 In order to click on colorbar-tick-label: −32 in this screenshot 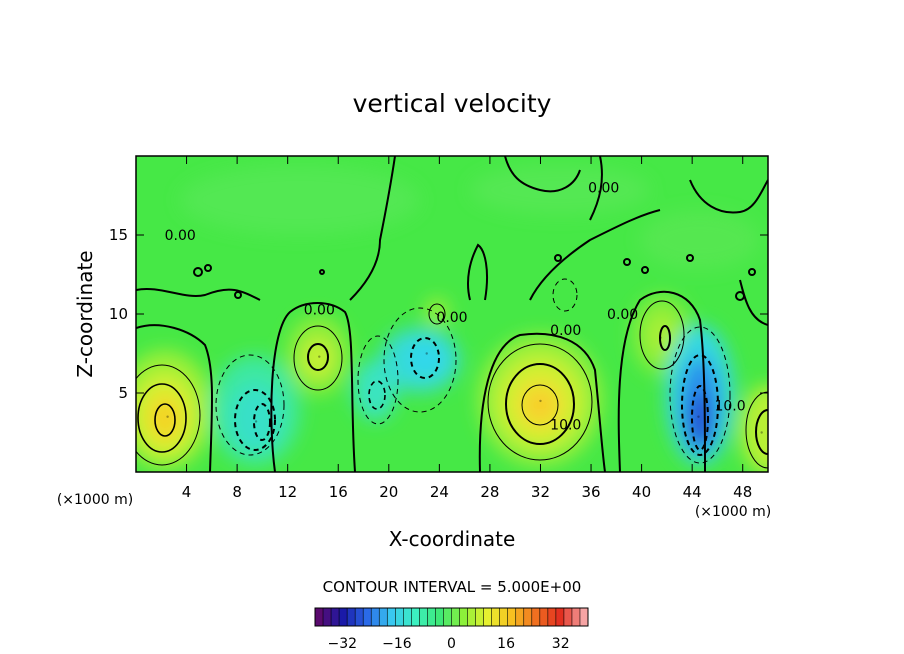, I will do `click(343, 644)`.